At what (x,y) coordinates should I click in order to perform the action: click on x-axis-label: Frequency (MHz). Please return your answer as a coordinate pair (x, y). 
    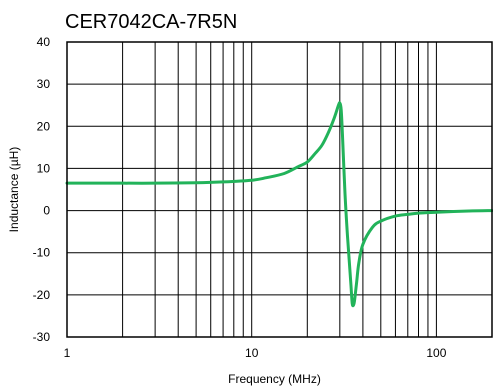
    Looking at the image, I should click on (274, 379).